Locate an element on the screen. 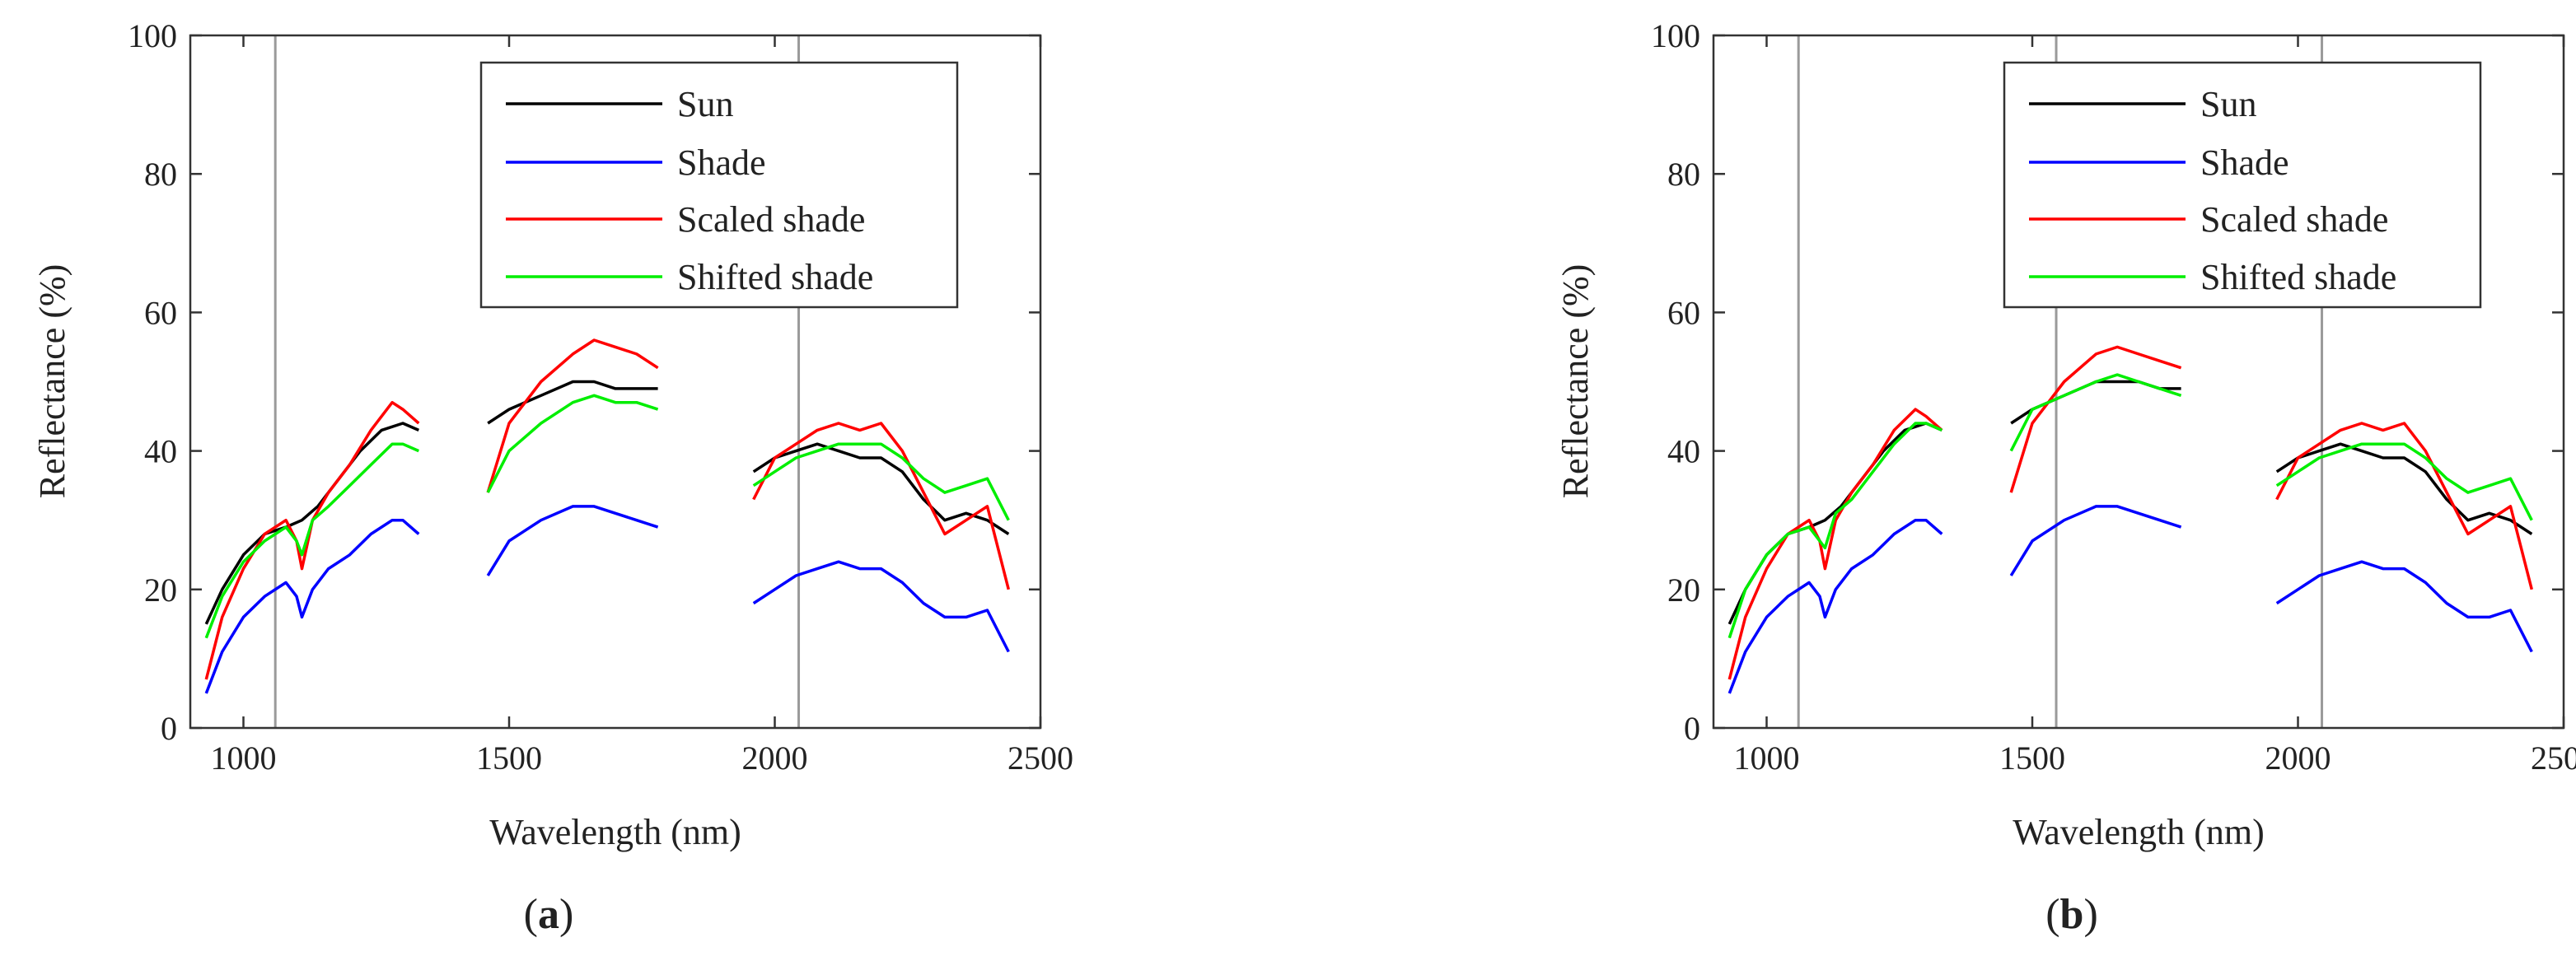 The width and height of the screenshot is (2576, 961). panel-label: (b) is located at coordinates (2071, 914).